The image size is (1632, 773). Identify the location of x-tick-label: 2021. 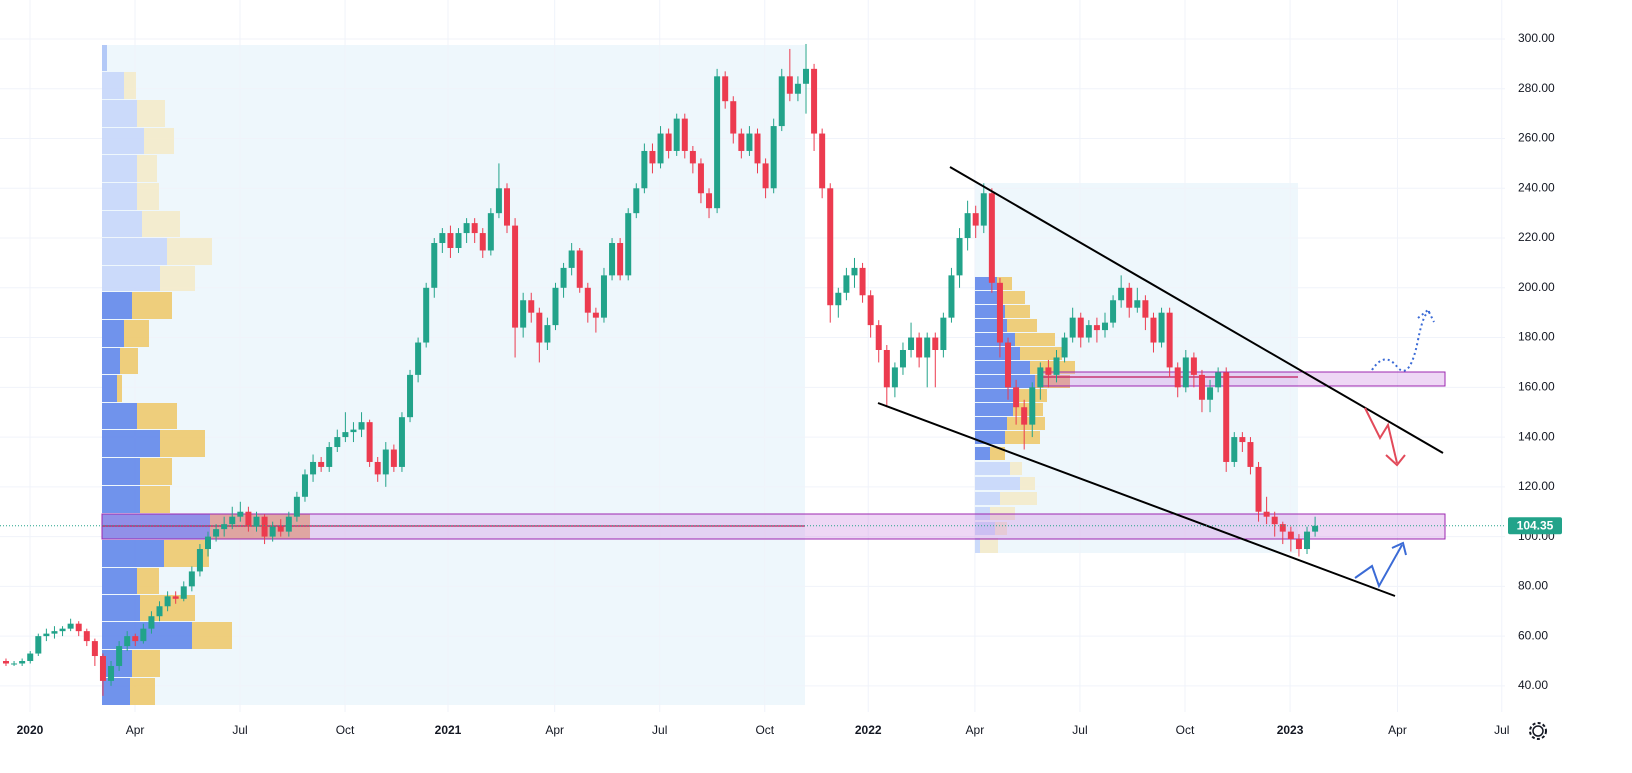
(448, 730).